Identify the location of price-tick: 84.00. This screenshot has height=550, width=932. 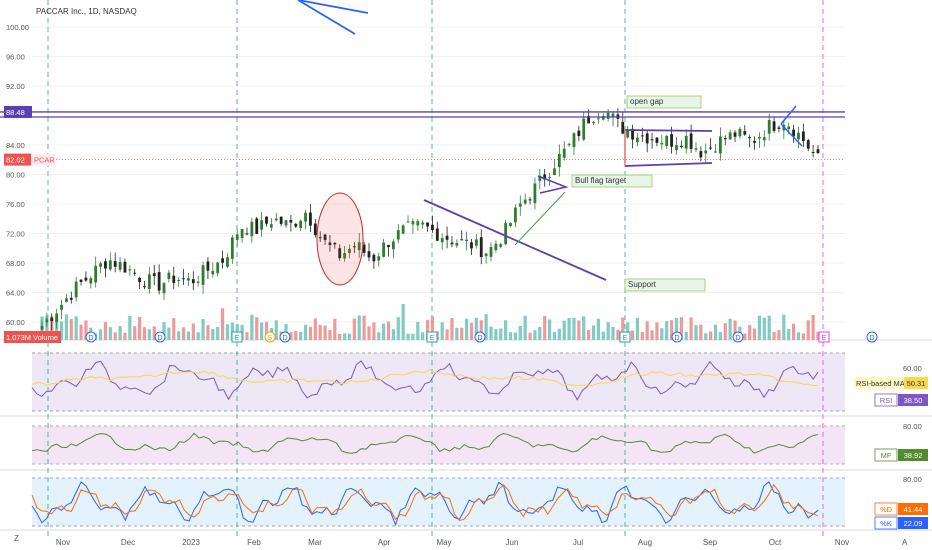
(15, 145).